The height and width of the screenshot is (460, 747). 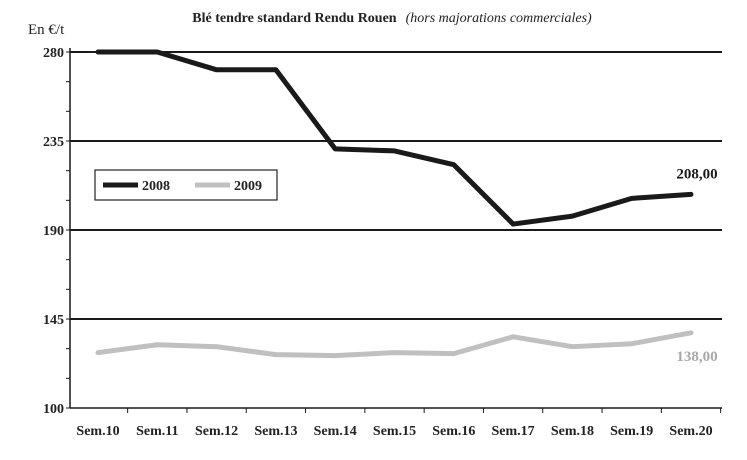 I want to click on x-tick-label: Sem.18, so click(x=572, y=431).